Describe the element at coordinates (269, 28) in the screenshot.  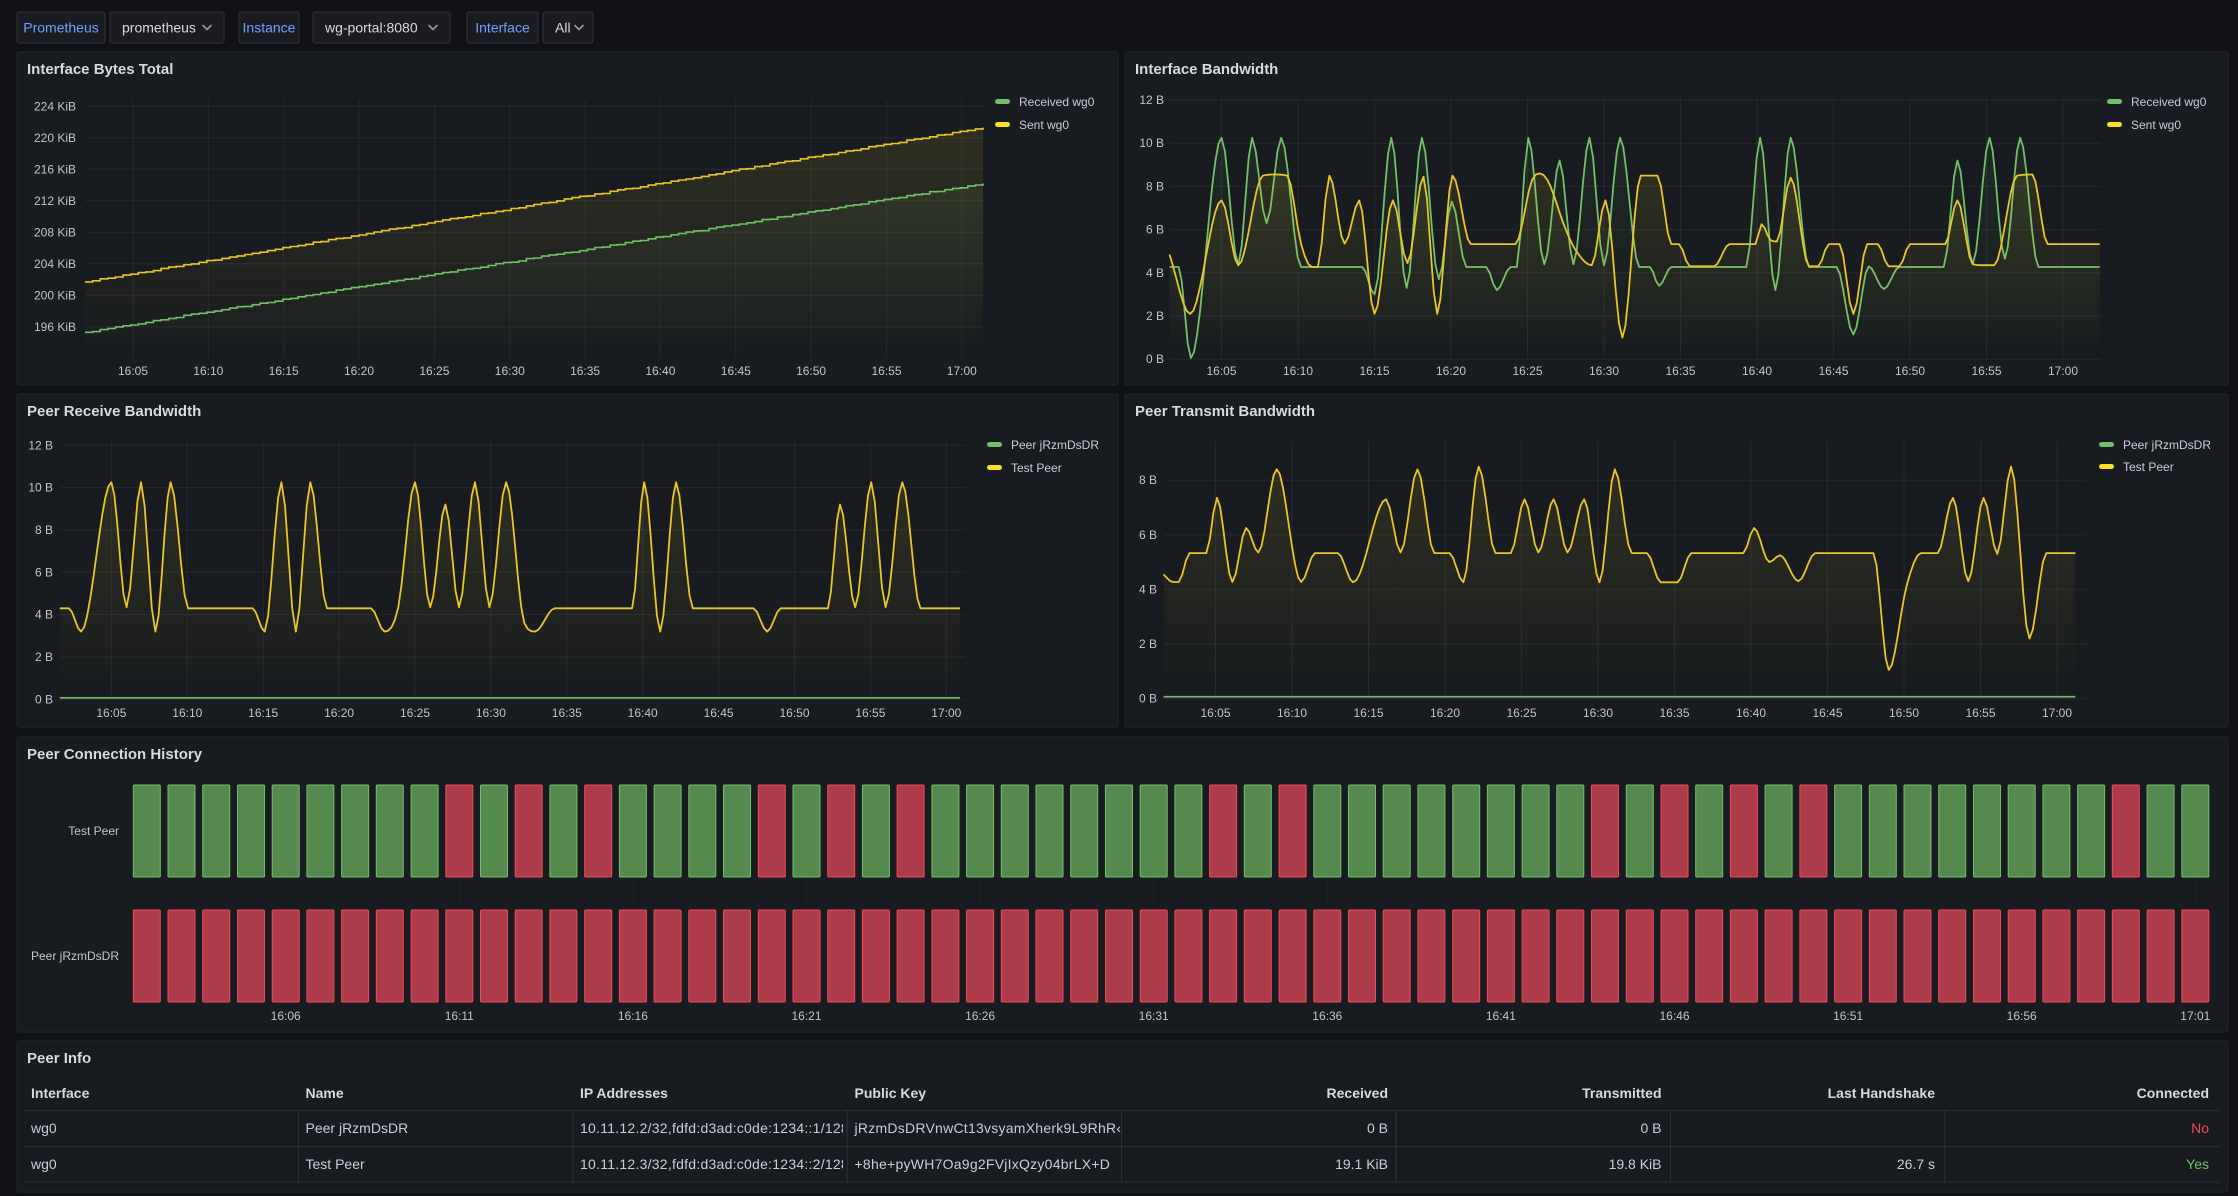
I see `svg-text: Instance` at that location.